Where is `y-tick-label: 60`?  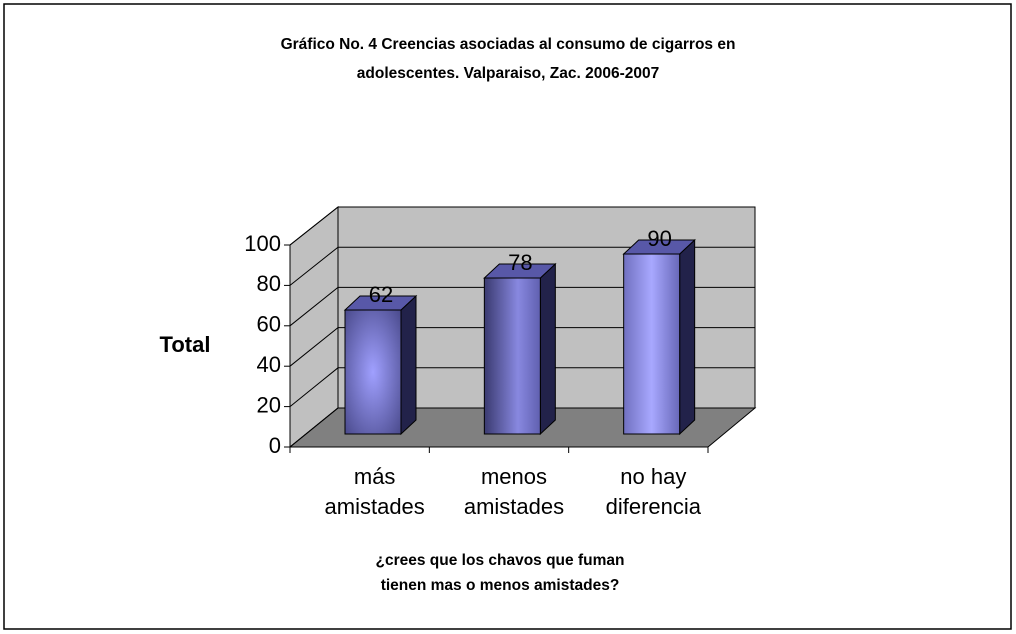
y-tick-label: 60 is located at coordinates (269, 324).